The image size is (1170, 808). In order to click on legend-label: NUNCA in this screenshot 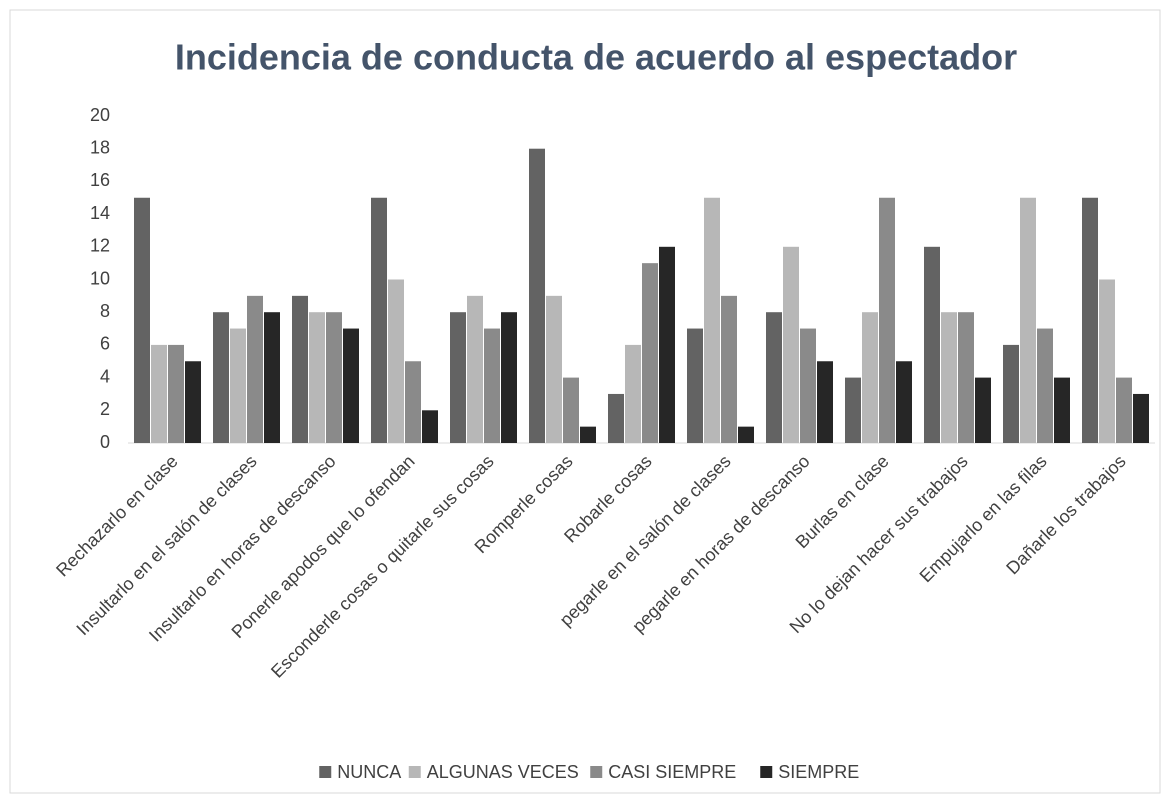, I will do `click(369, 772)`.